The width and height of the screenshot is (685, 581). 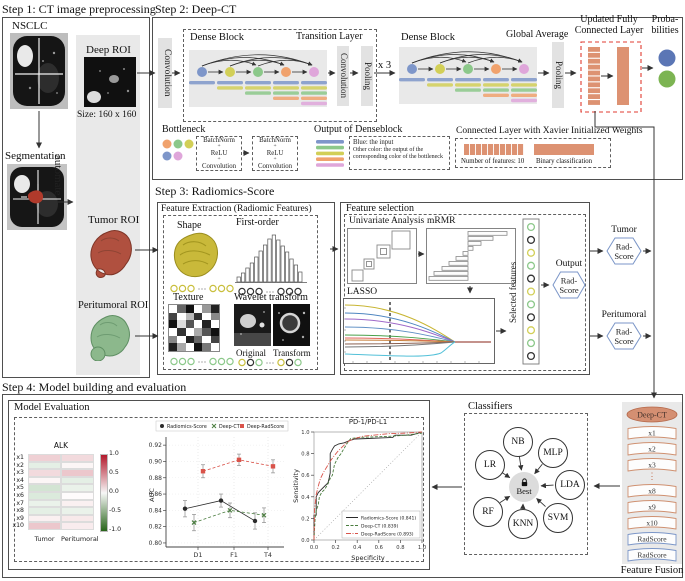 What do you see at coordinates (229, 427) in the screenshot?
I see `svg-text: Deep-CT` at bounding box center [229, 427].